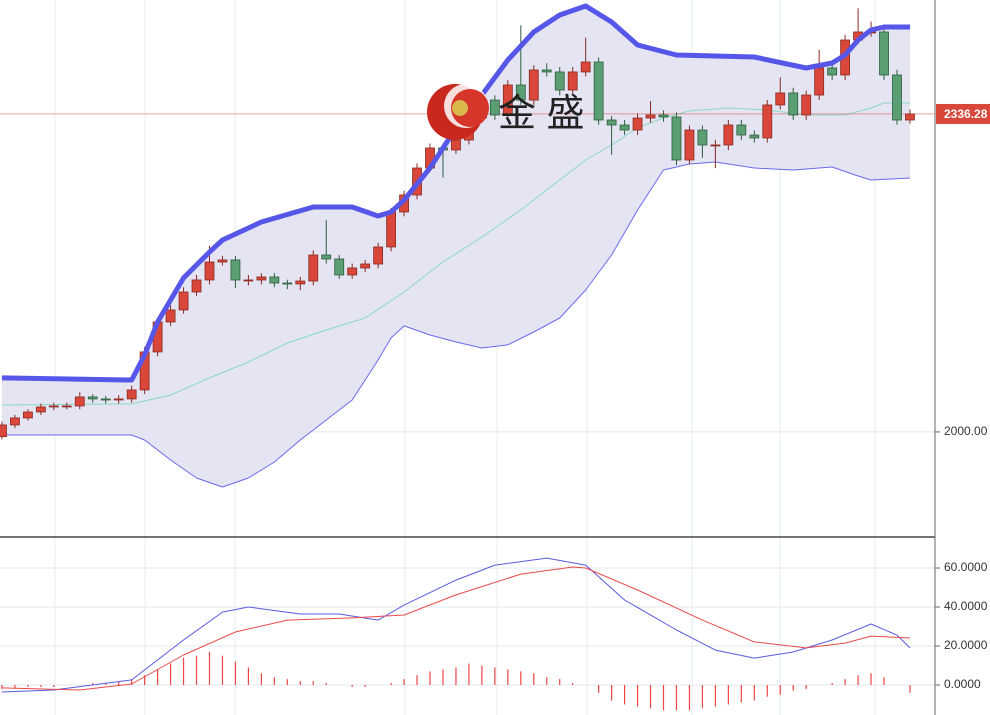  What do you see at coordinates (966, 567) in the screenshot?
I see `y-tick-label: 60.0000` at bounding box center [966, 567].